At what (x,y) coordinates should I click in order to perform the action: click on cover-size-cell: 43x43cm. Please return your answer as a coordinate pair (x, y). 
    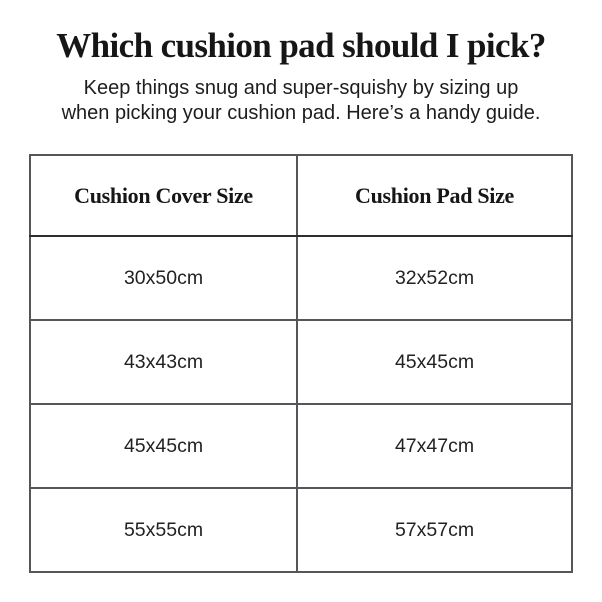
    Looking at the image, I should click on (163, 362).